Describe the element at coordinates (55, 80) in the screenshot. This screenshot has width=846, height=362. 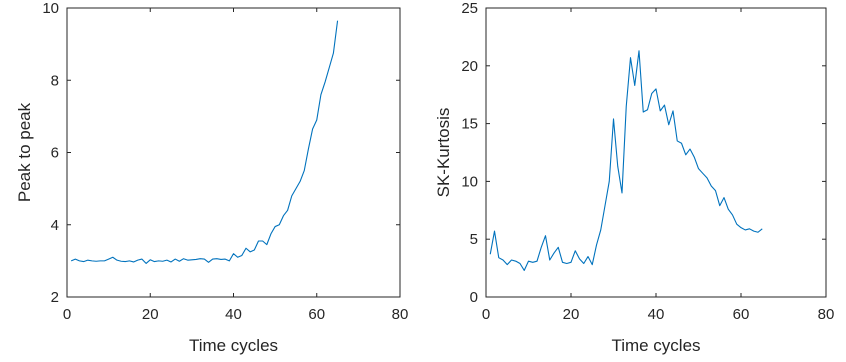
I see `y-tick-label: 8` at that location.